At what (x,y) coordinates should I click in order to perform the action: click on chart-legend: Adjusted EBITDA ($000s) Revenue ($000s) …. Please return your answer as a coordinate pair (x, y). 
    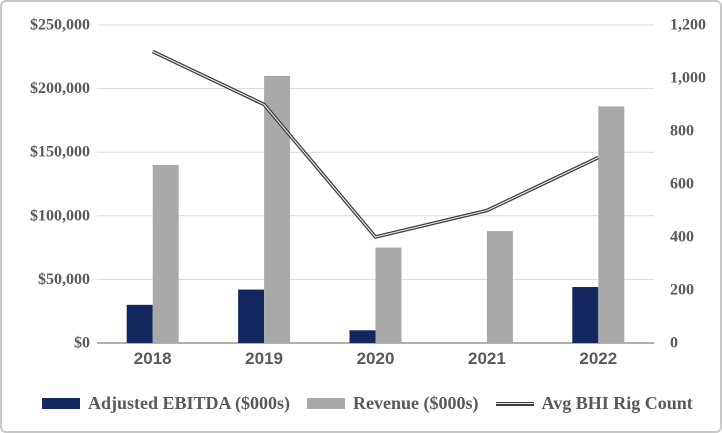
    Looking at the image, I should click on (376, 403).